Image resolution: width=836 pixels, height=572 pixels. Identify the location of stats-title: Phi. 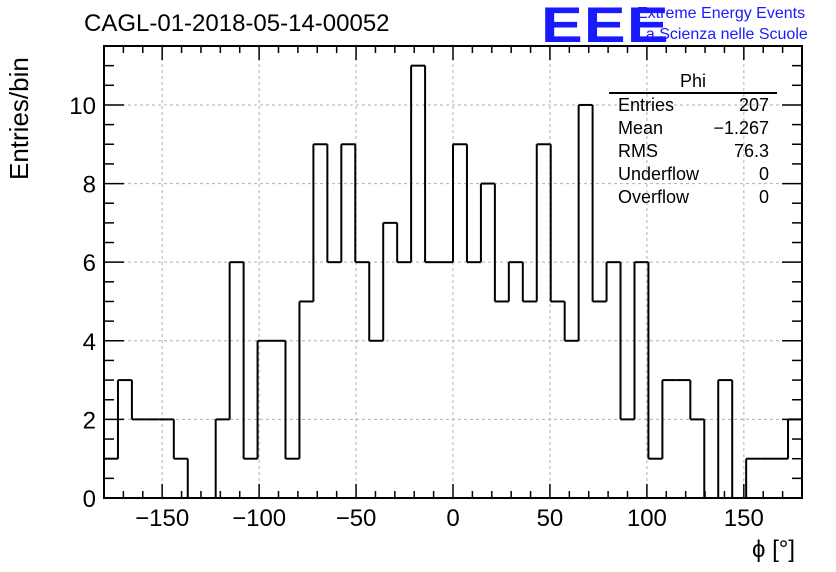
(693, 82).